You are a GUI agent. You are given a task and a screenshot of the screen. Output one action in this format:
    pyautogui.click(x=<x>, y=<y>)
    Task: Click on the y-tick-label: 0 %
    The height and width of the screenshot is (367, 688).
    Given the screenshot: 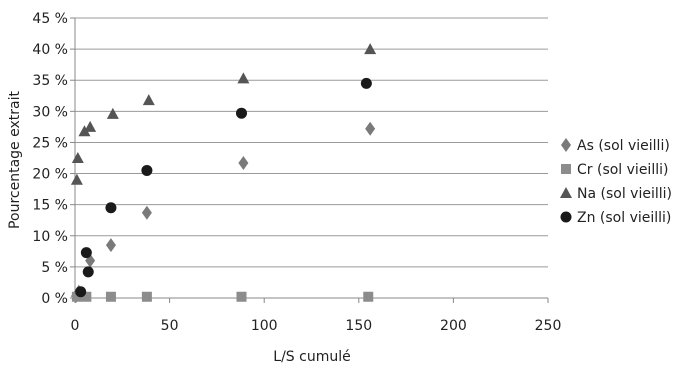 What is the action you would take?
    pyautogui.click(x=54, y=299)
    